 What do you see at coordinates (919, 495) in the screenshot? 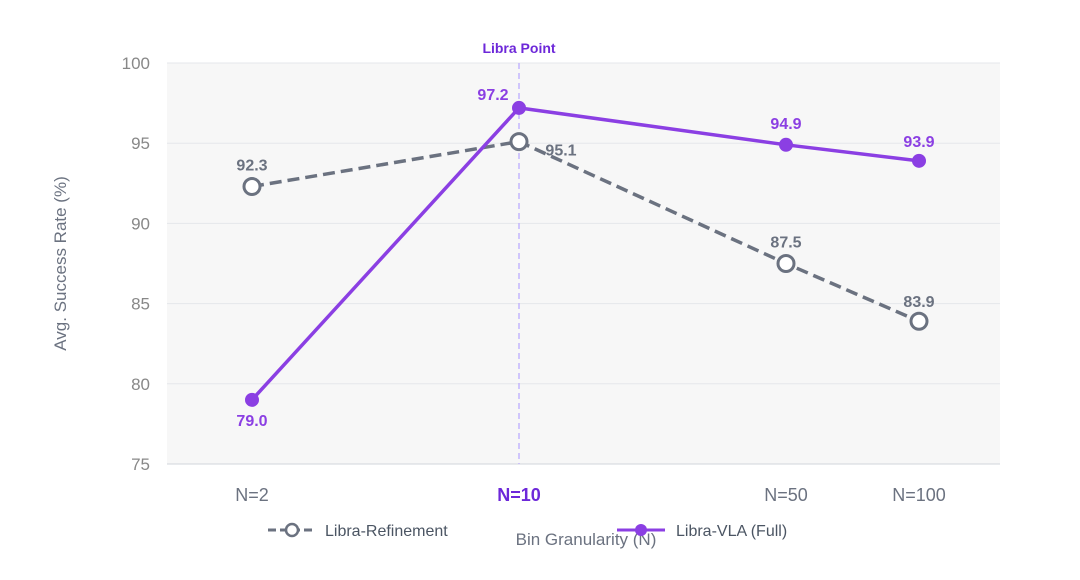
I see `x-tick-label: N=100` at bounding box center [919, 495].